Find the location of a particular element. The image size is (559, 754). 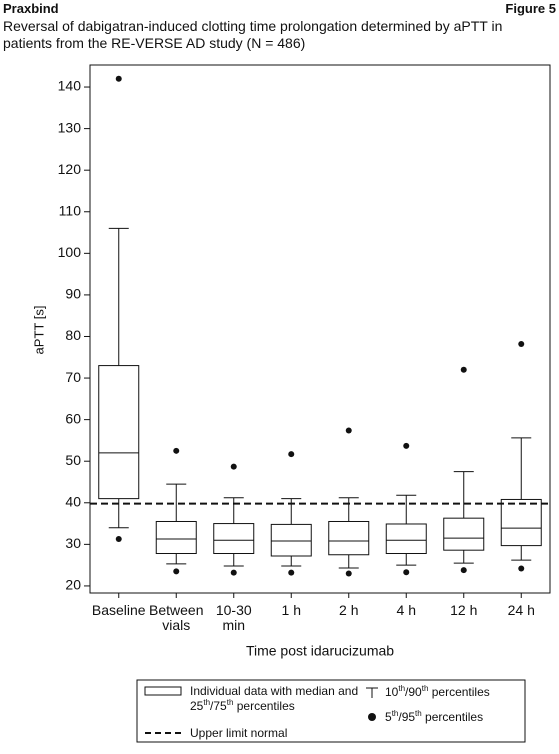

legend-label: 5th/95th percentiles is located at coordinates (434, 717).